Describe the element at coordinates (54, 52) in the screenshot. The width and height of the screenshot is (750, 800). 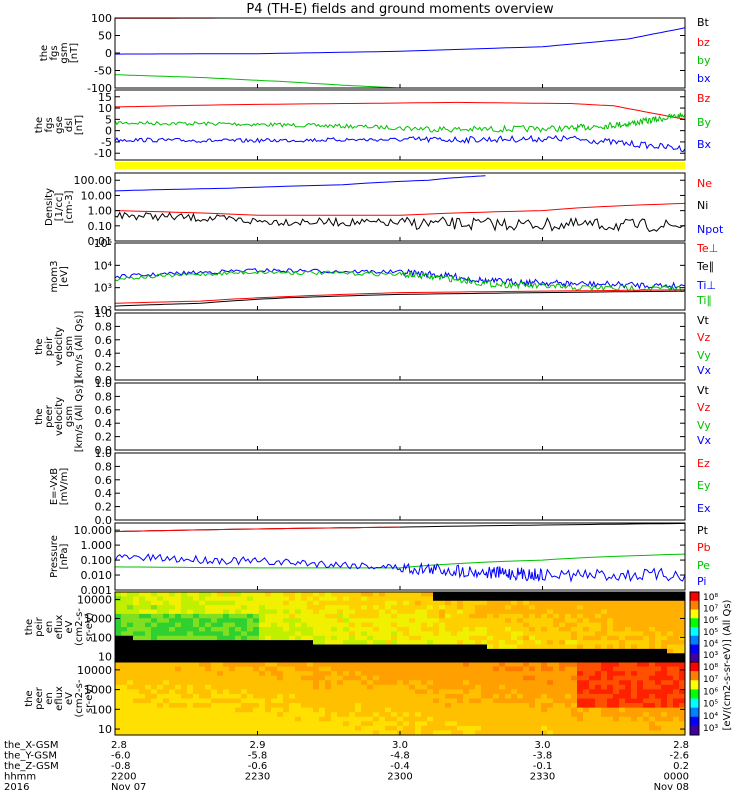
I see `ylabel-p1: fgs` at that location.